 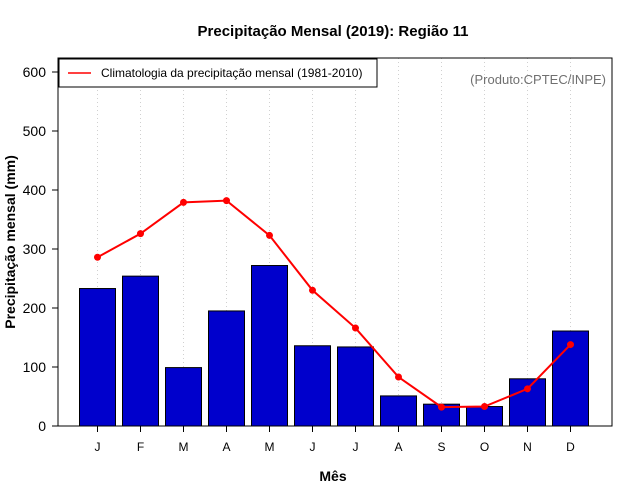 What do you see at coordinates (35, 131) in the screenshot?
I see `y-tick-label: 500` at bounding box center [35, 131].